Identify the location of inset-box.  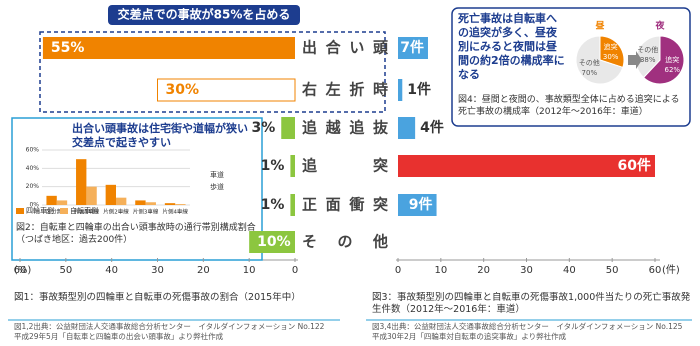
(137, 189).